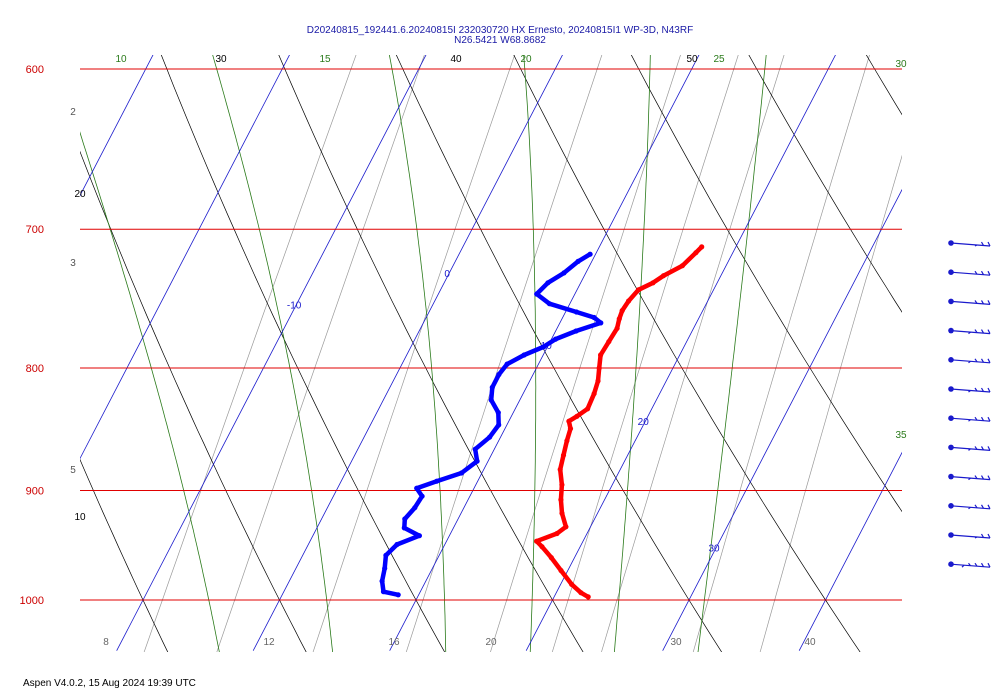 The height and width of the screenshot is (700, 1000). I want to click on mixing-ratio-label: 3, so click(73, 263).